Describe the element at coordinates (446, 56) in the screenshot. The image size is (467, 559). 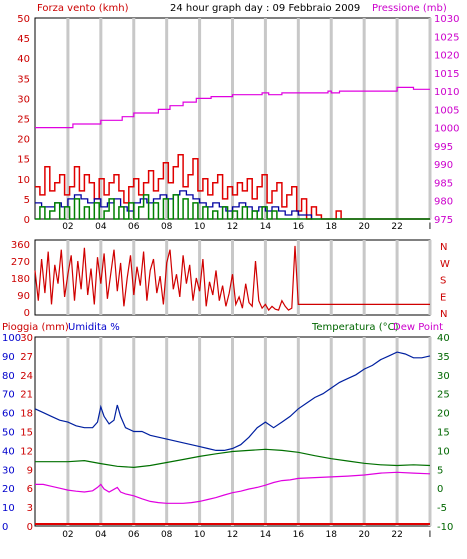
I see `pressure-tick-1020: 1020` at that location.